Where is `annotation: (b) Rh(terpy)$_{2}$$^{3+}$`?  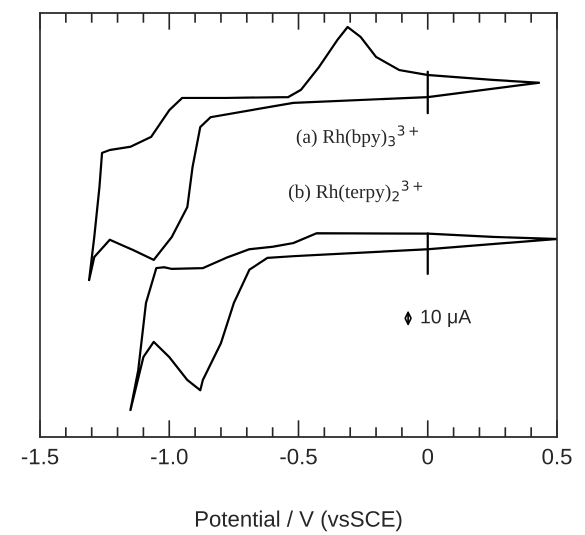
annotation: (b) Rh(terpy)$_{2}$$^{3+}$ is located at coordinates (355, 191).